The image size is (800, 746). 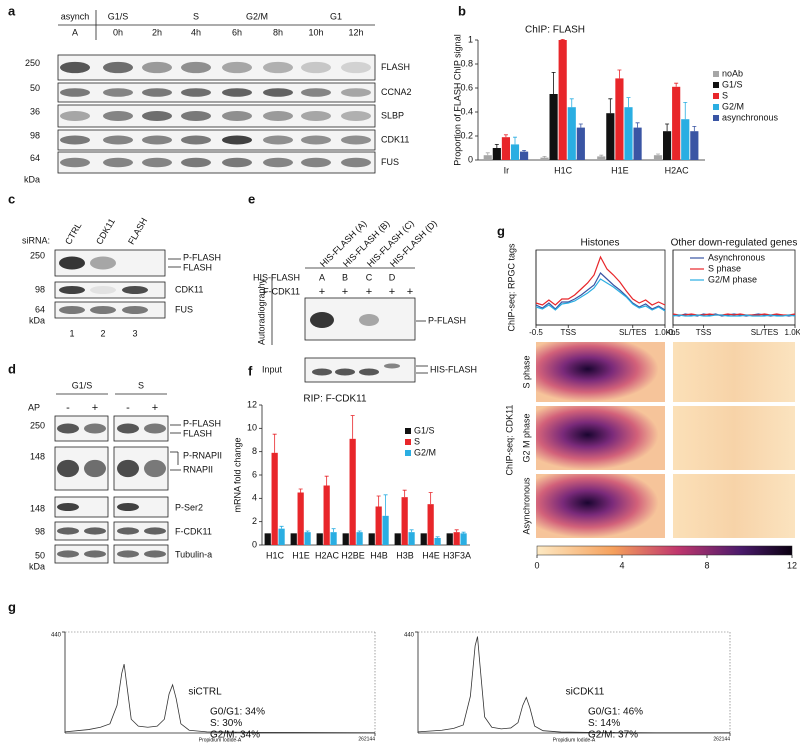 I want to click on marker-label: 250, so click(x=32, y=63).